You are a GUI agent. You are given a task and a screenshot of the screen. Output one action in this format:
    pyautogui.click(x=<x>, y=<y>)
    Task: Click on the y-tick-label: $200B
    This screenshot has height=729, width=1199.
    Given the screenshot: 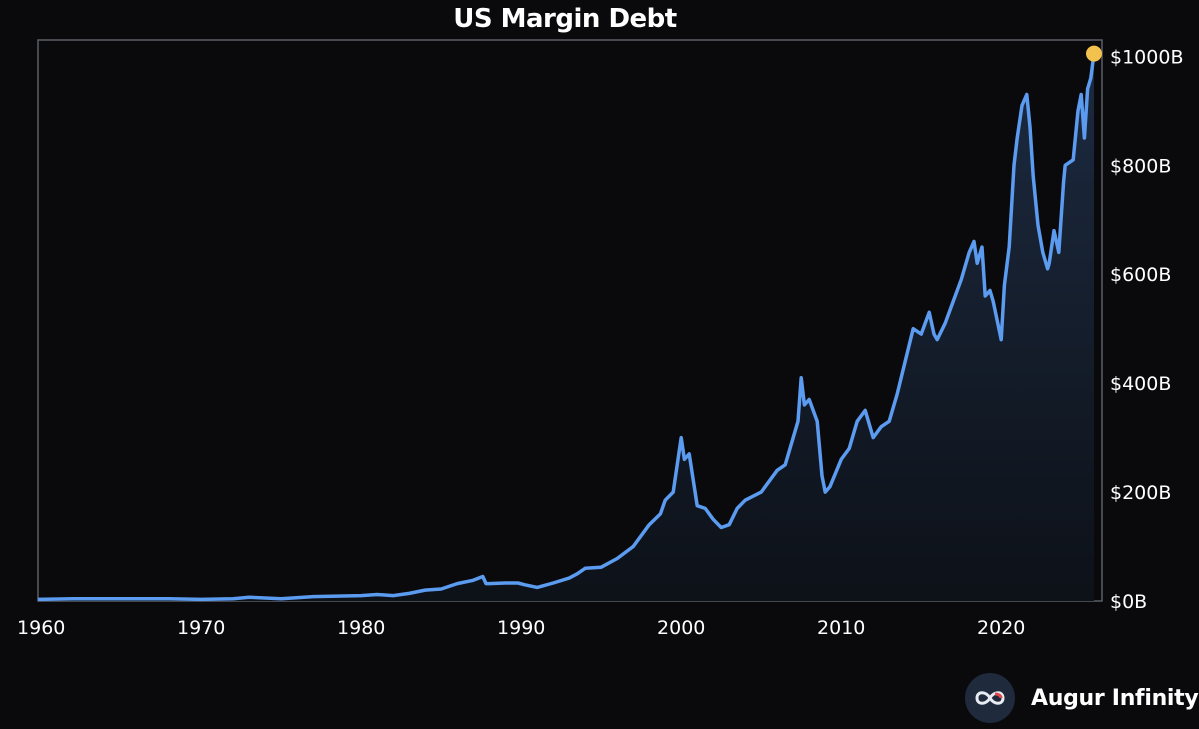 What is the action you would take?
    pyautogui.click(x=1140, y=493)
    